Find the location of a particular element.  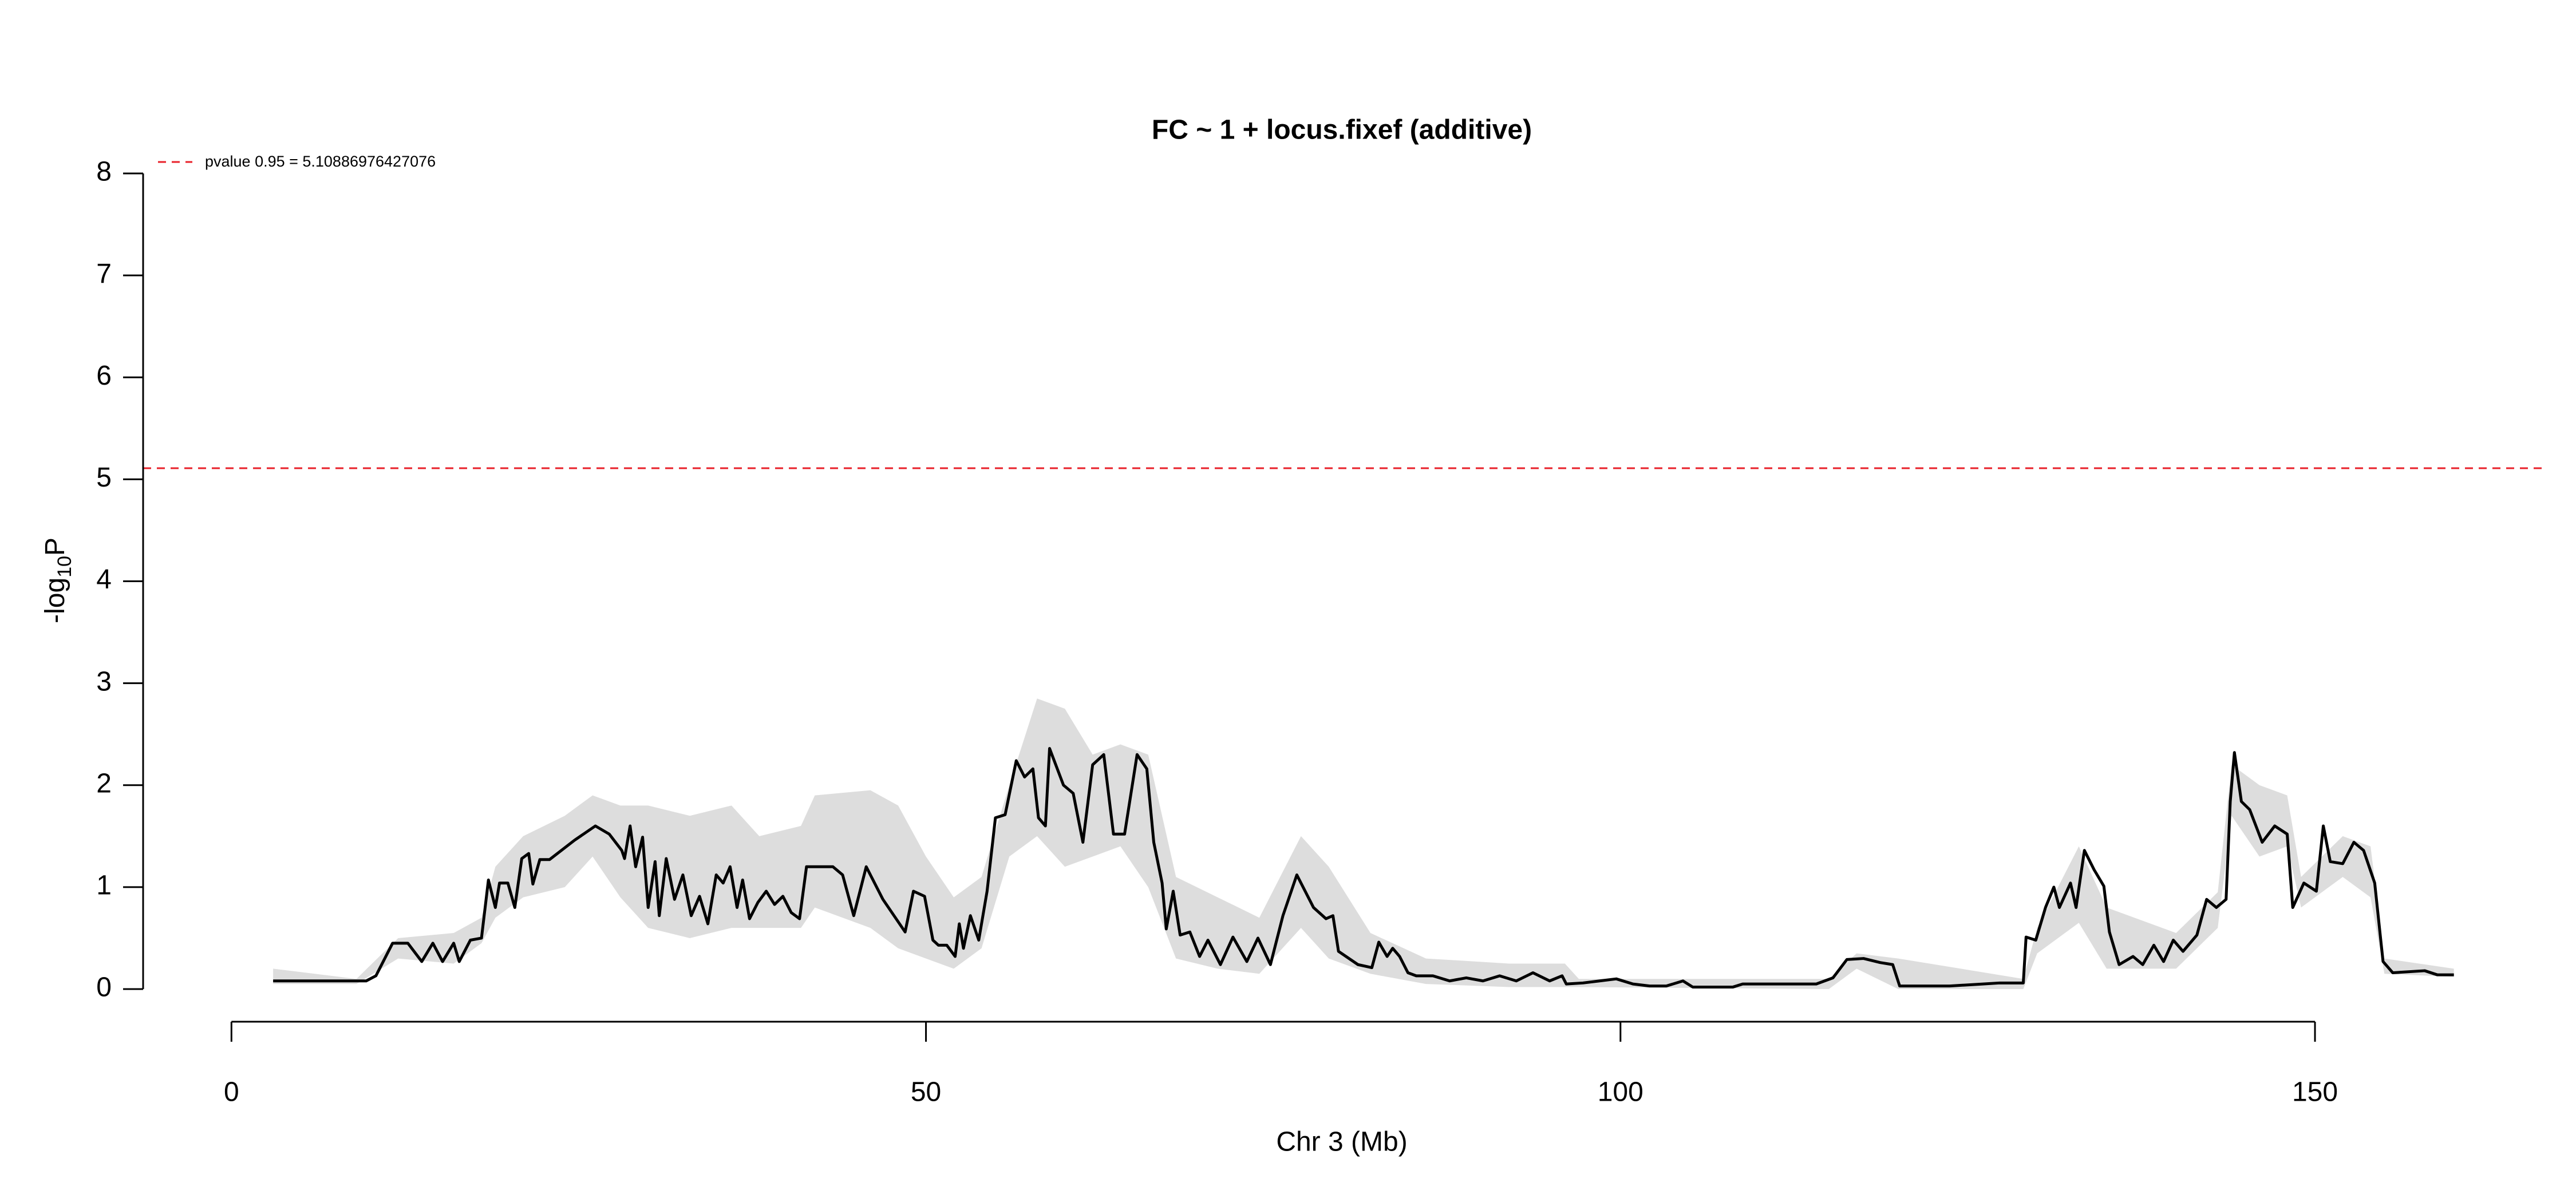

y-tick-label: 4 is located at coordinates (104, 579).